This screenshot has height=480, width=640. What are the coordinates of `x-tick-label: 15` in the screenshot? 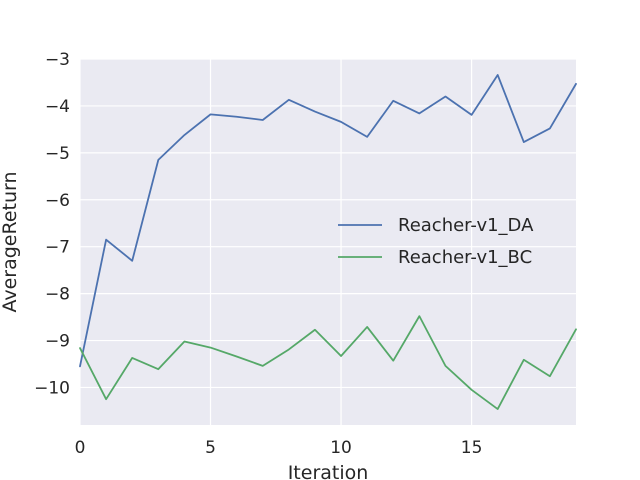 It's located at (472, 448).